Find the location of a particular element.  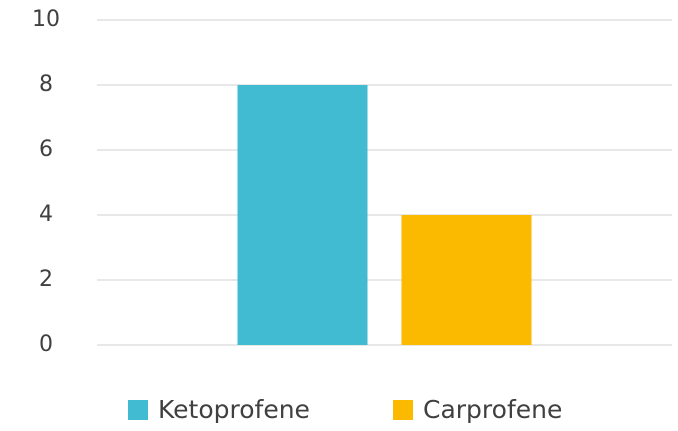

y-tick-label: 2 is located at coordinates (46, 279).